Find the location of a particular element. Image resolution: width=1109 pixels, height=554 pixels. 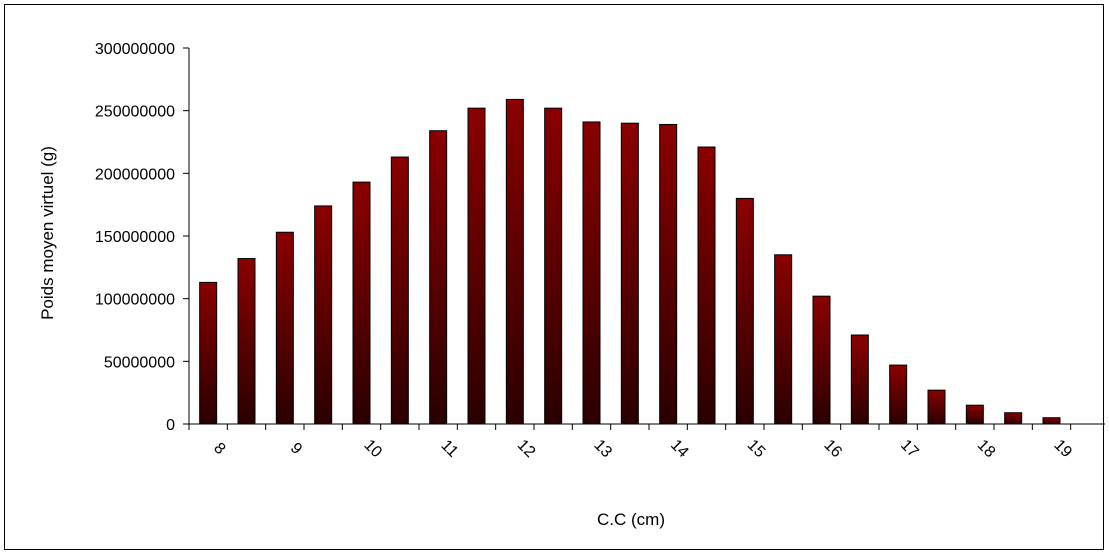

bar-11.5 is located at coordinates (476, 266).